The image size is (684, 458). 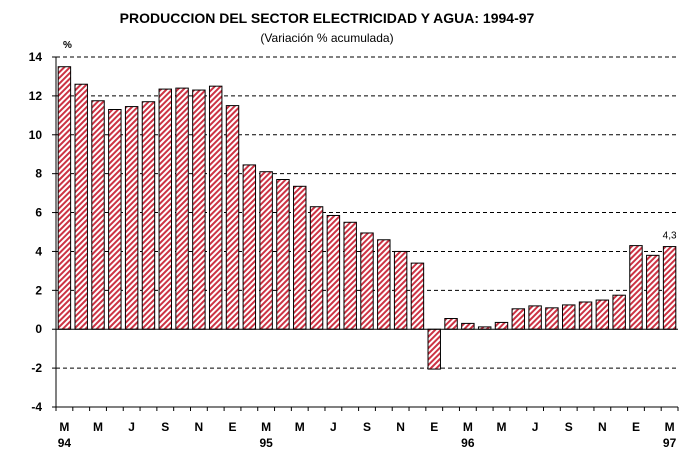 I want to click on y-tick-label: -2, so click(x=36, y=368).